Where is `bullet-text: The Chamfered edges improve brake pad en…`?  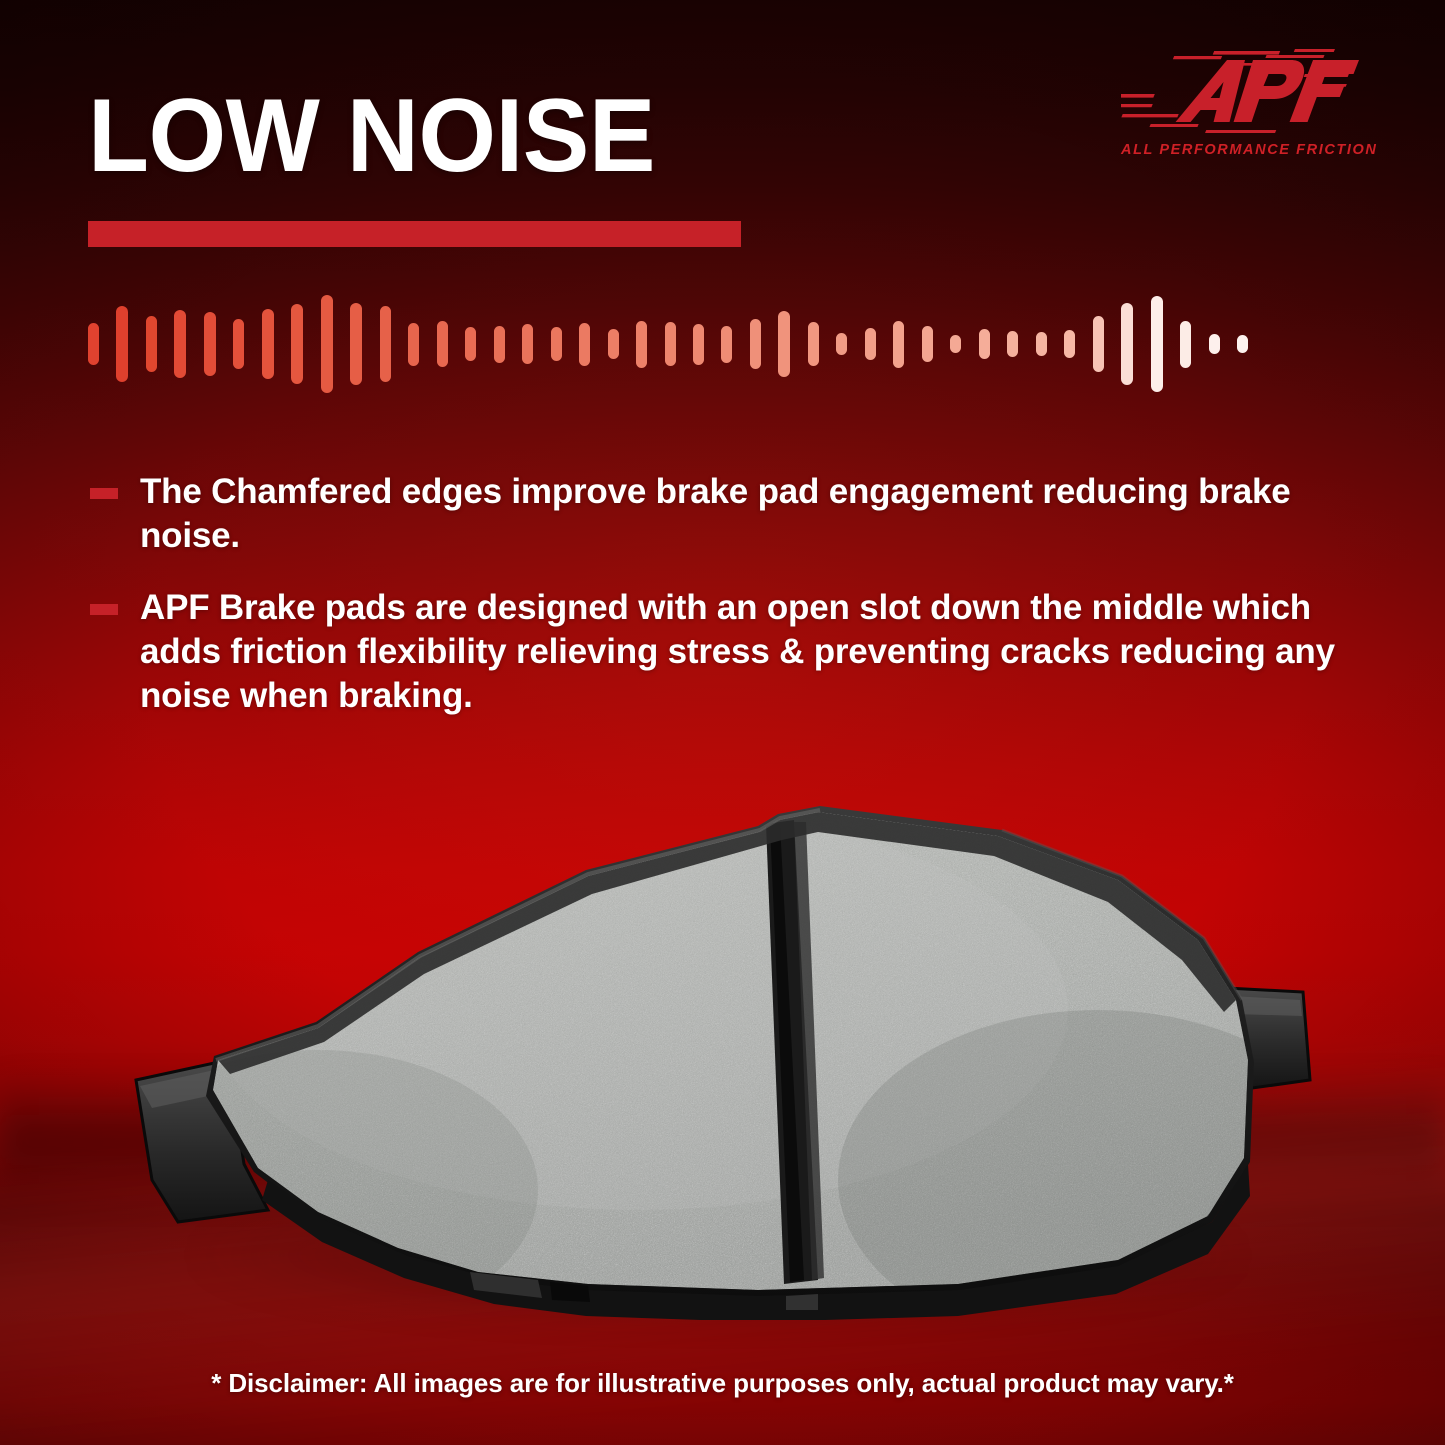 bullet-text: The Chamfered edges improve brake pad en… is located at coordinates (715, 514).